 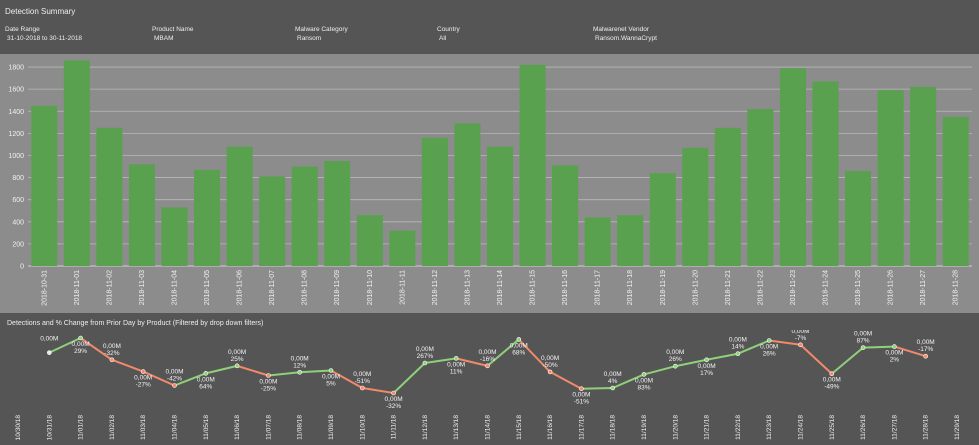 What do you see at coordinates (630, 287) in the screenshot?
I see `x-tick-label: 2018-11-18` at bounding box center [630, 287].